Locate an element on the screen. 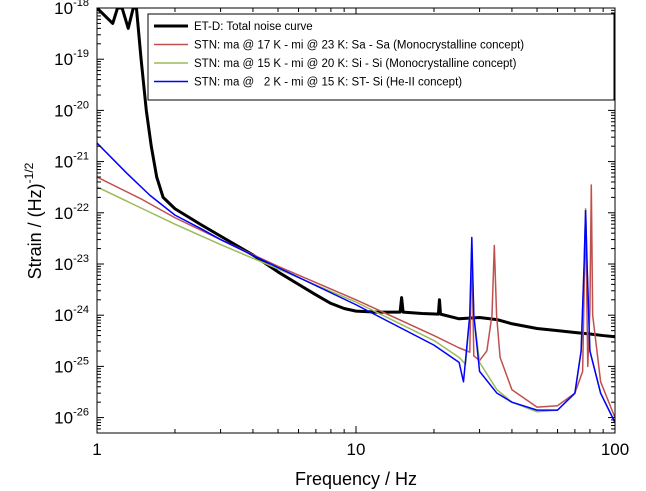 The width and height of the screenshot is (646, 491). y-axis-title-exponent: -1/2 is located at coordinates (29, 172).